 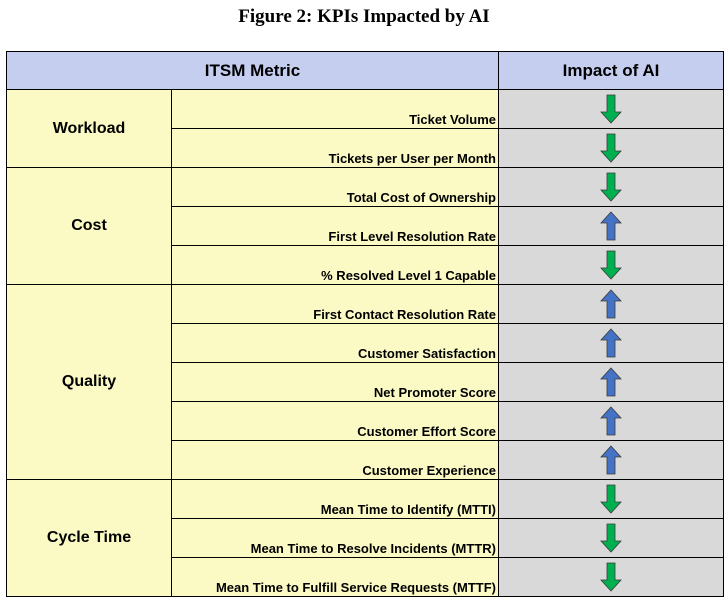 I want to click on table-row: First Level Resolution Rate, so click(x=365, y=226).